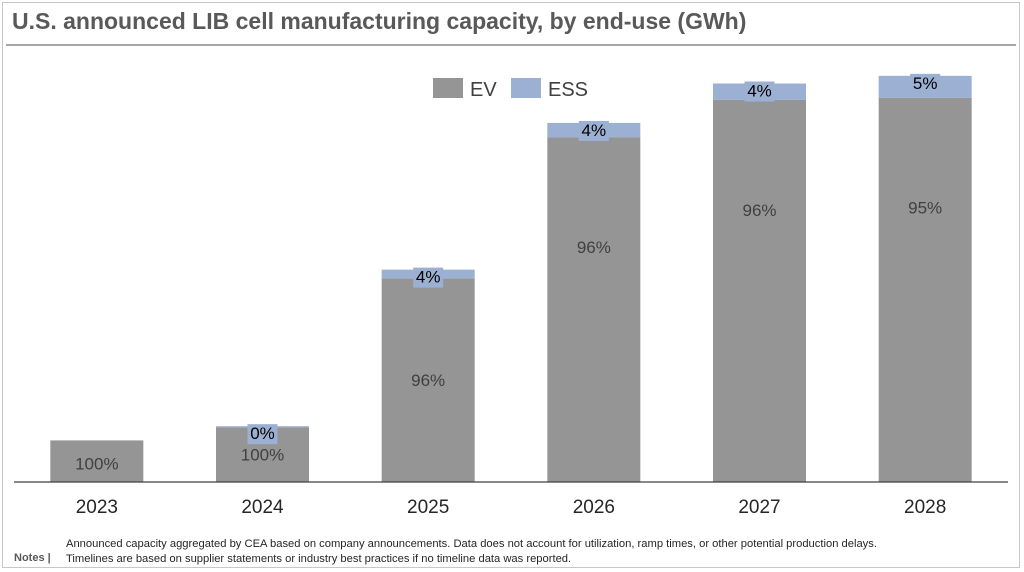 This screenshot has height=572, width=1024. Describe the element at coordinates (511, 499) in the screenshot. I see `x-axis: 2023 2024 2025 2026 2027 2028` at that location.